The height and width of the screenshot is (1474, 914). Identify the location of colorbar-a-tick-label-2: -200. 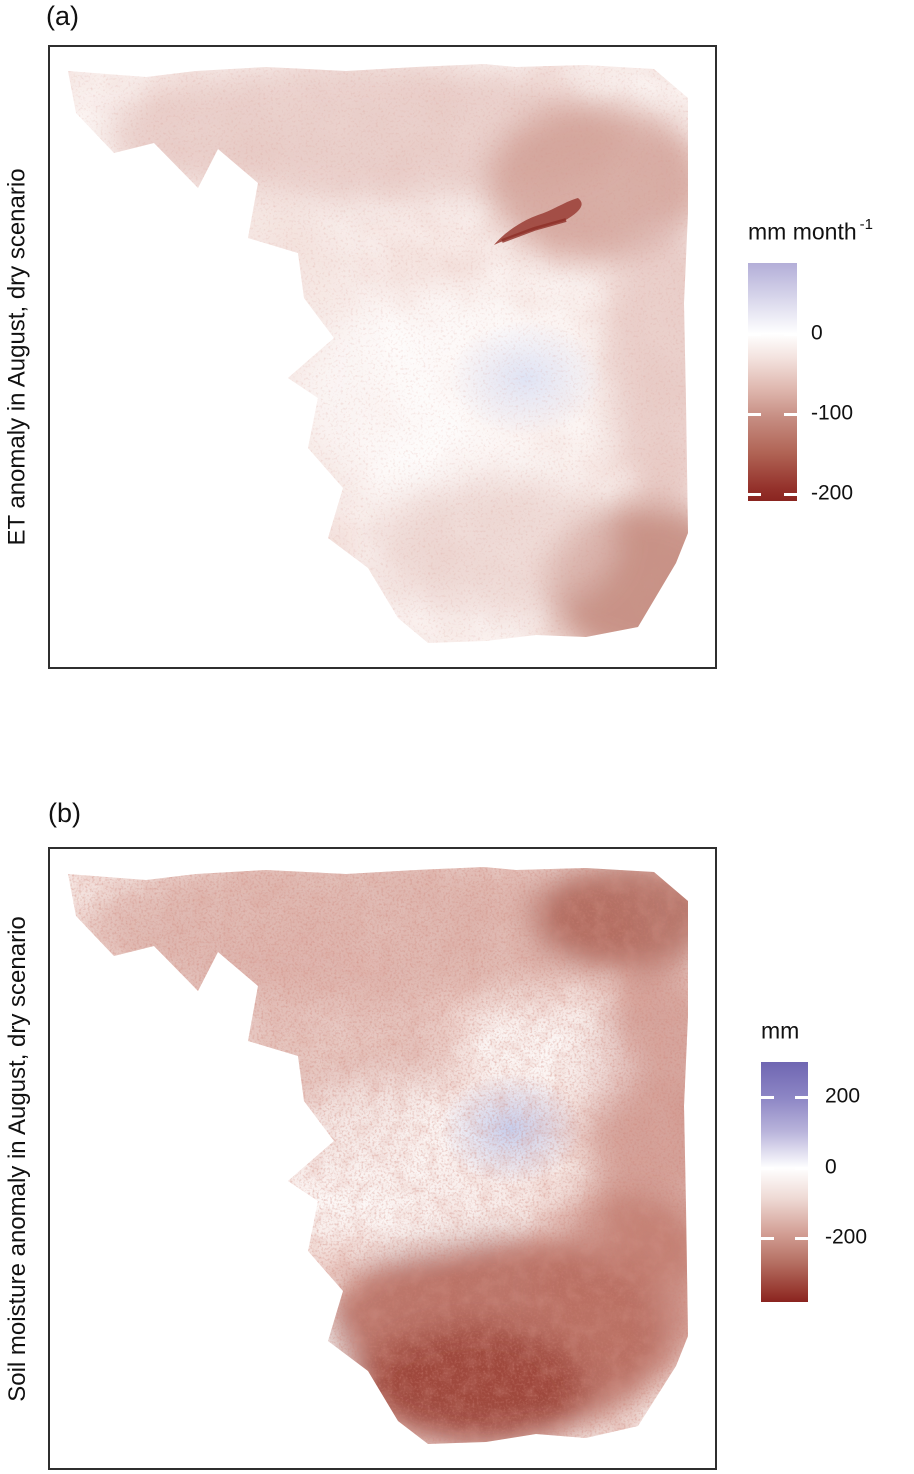
(832, 493).